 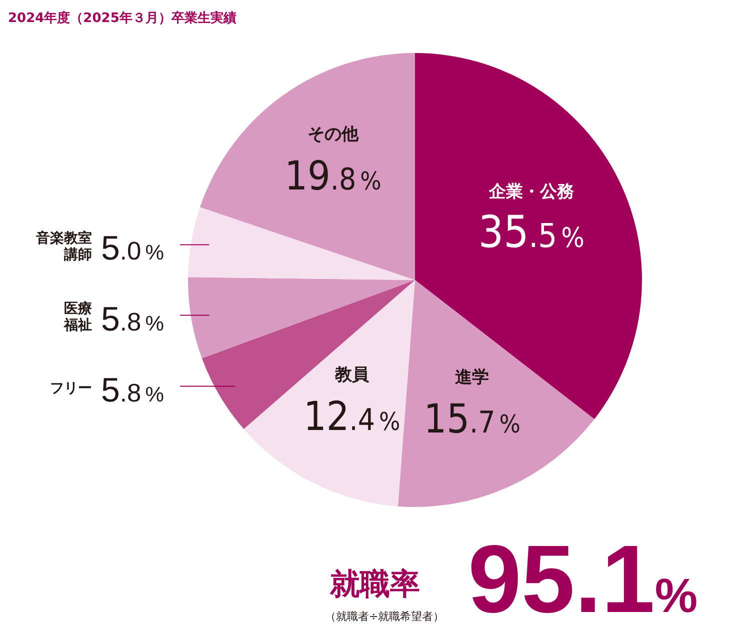 I want to click on text: （就職者÷就職希望者）, so click(x=384, y=616).